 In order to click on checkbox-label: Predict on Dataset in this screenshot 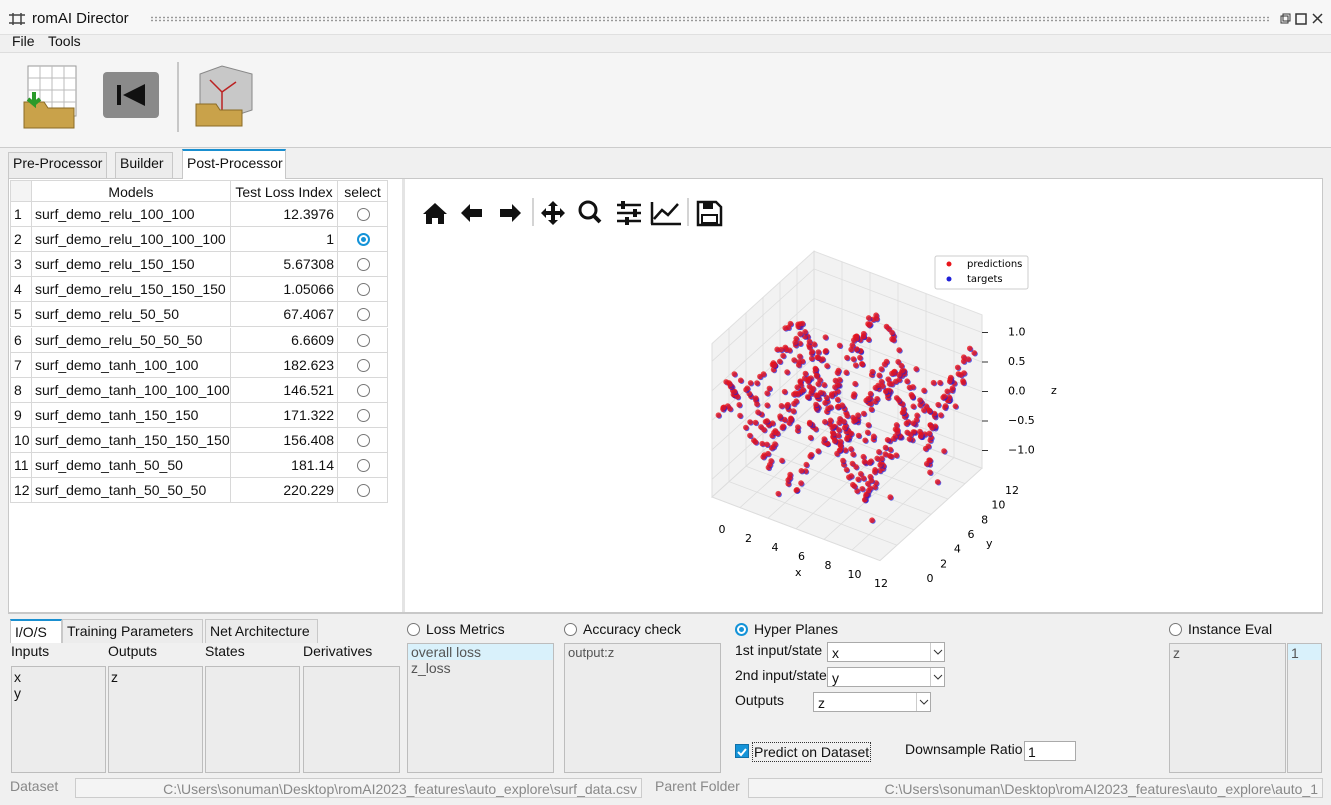, I will do `click(811, 752)`.